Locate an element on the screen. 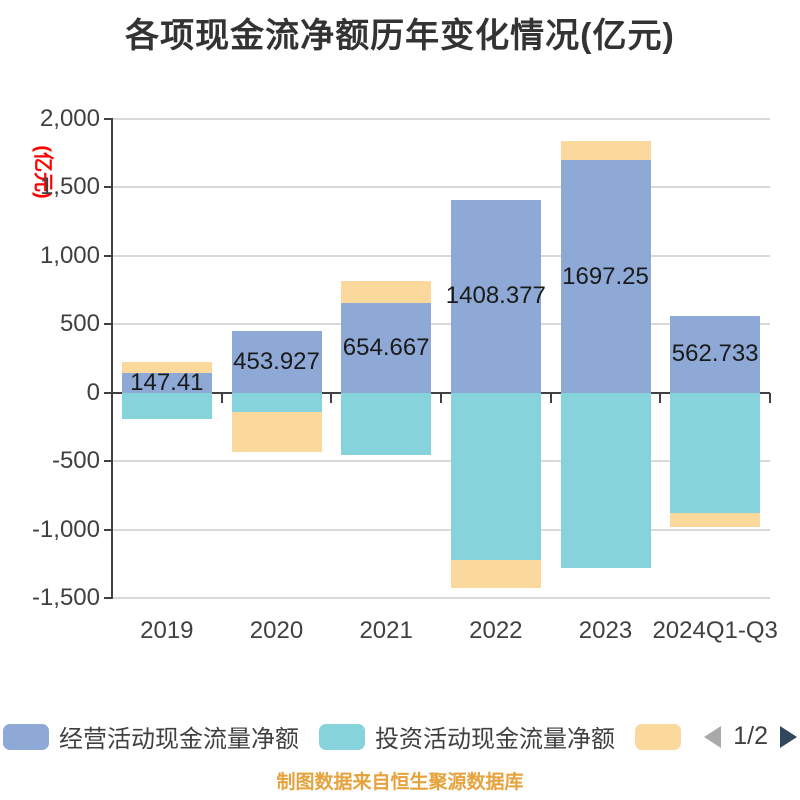  source-caption: 制图数据来自恒生聚源数据库 is located at coordinates (400, 782).